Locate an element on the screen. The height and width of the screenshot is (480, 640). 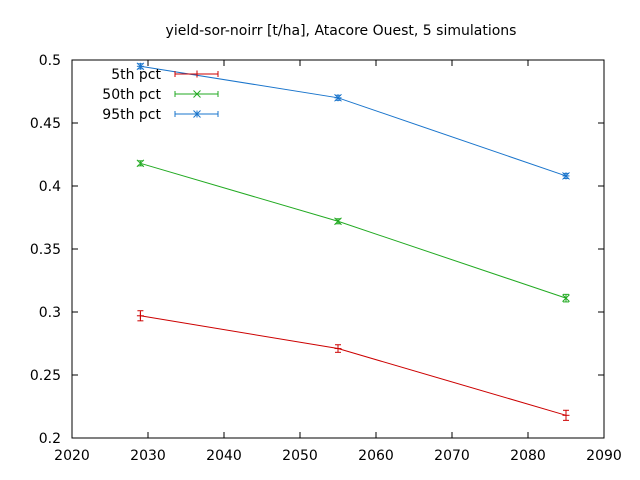
legend-item: 95th pct is located at coordinates (160, 115).